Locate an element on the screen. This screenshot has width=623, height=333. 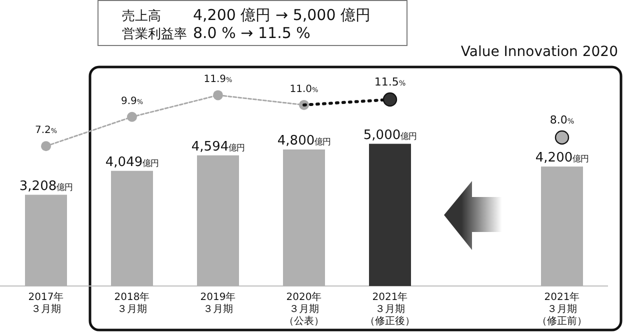
text: 8.0 % → 11.5 % is located at coordinates (251, 33).